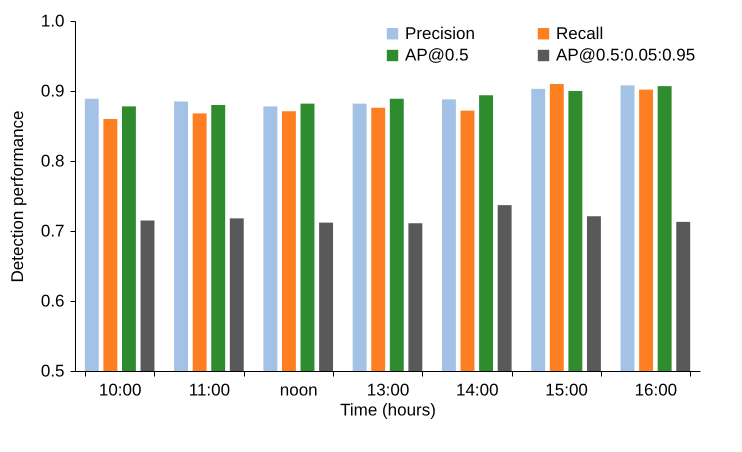 This screenshot has width=742, height=452. Describe the element at coordinates (52, 231) in the screenshot. I see `y-tick-label: 0.7` at that location.